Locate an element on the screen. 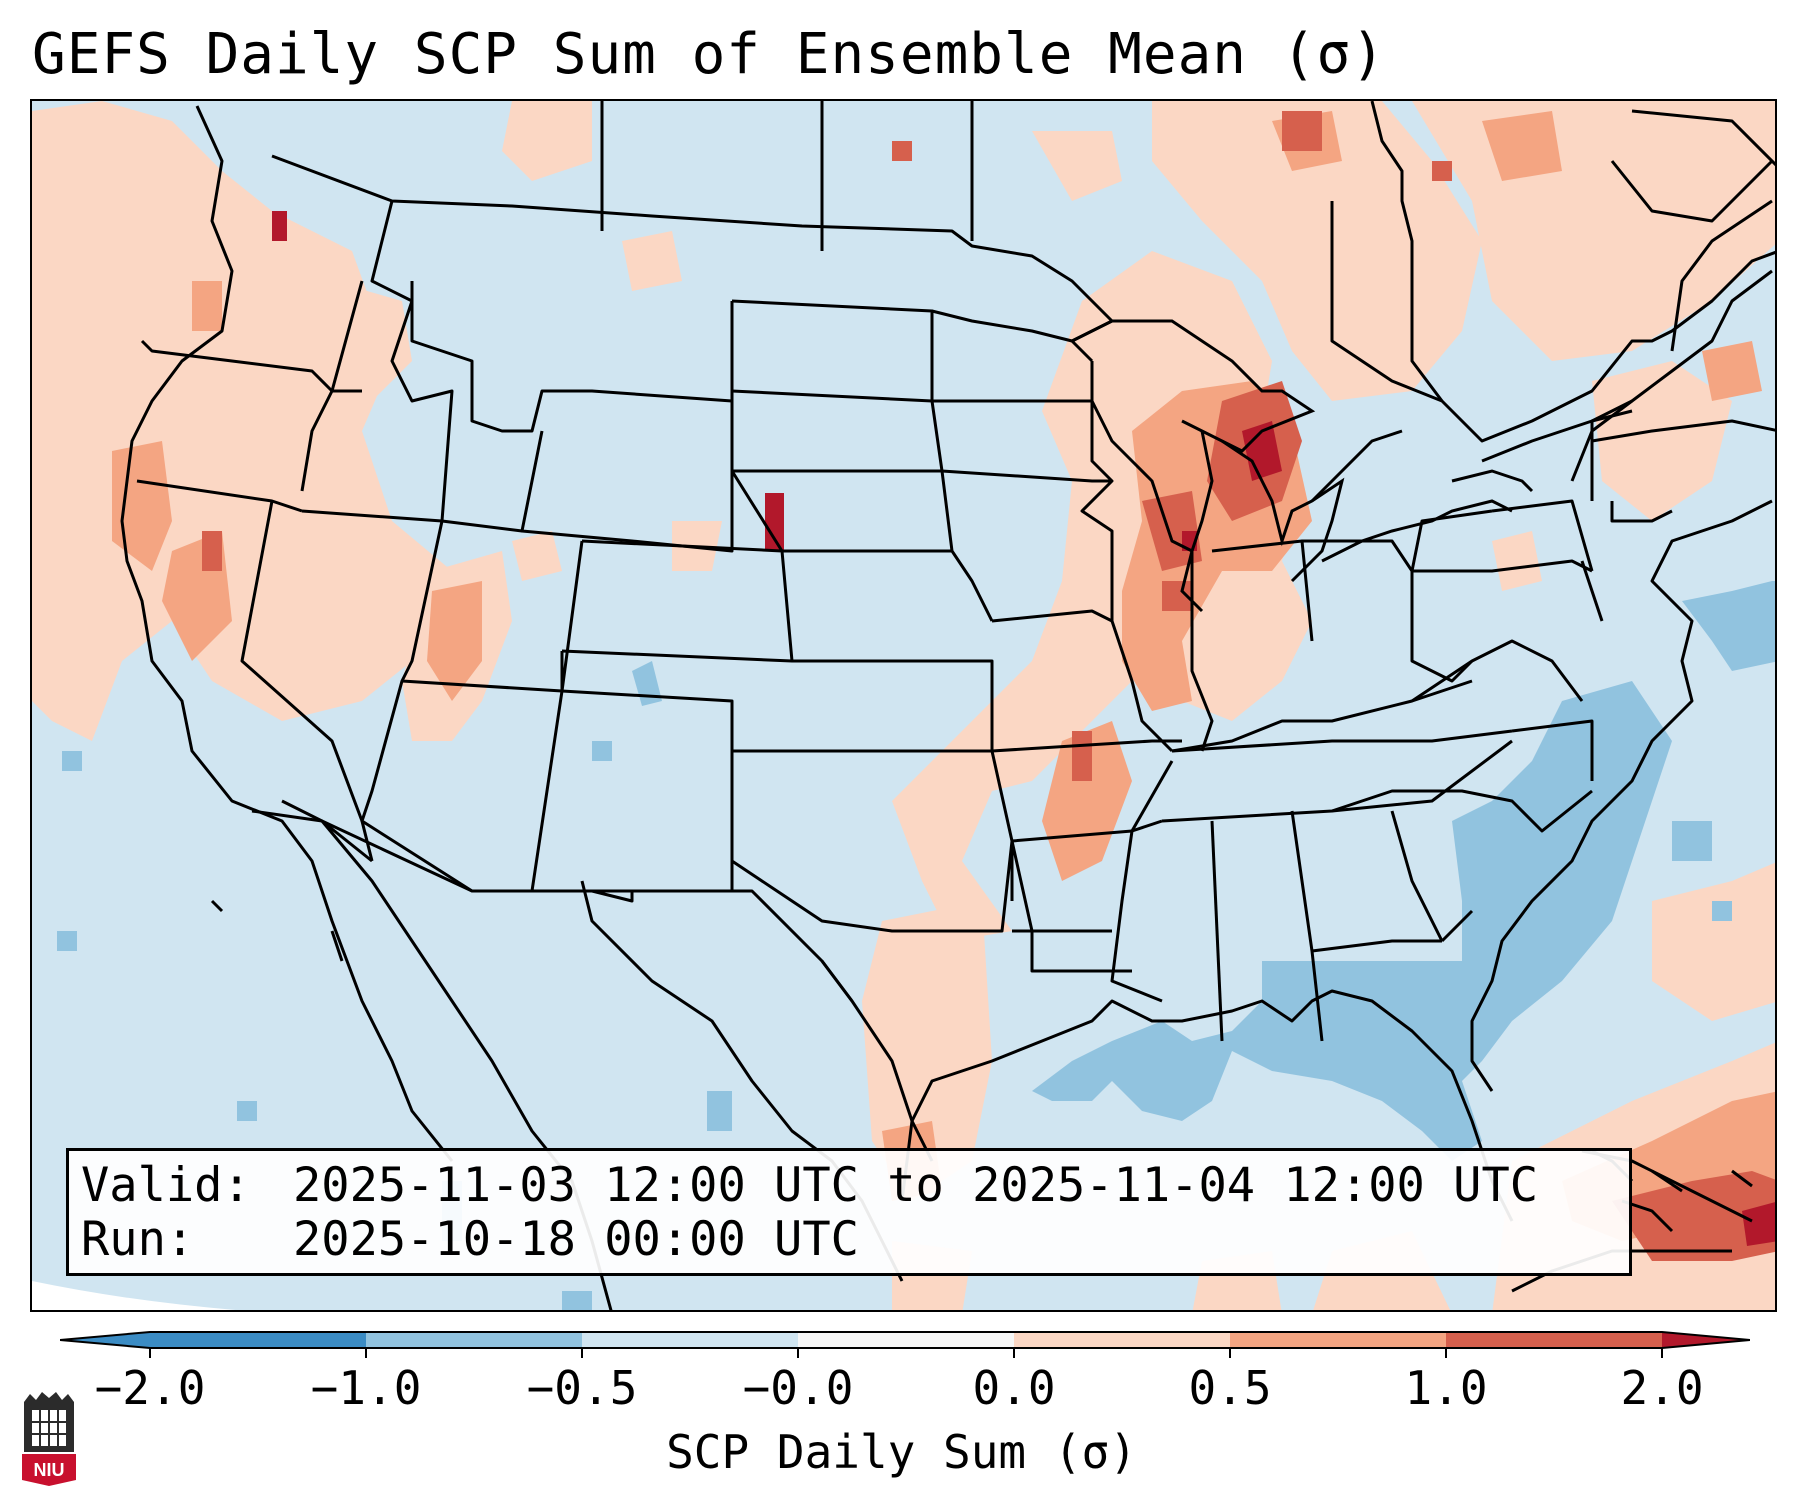 The image size is (1803, 1506). projection-edge is located at coordinates (134, 1295).